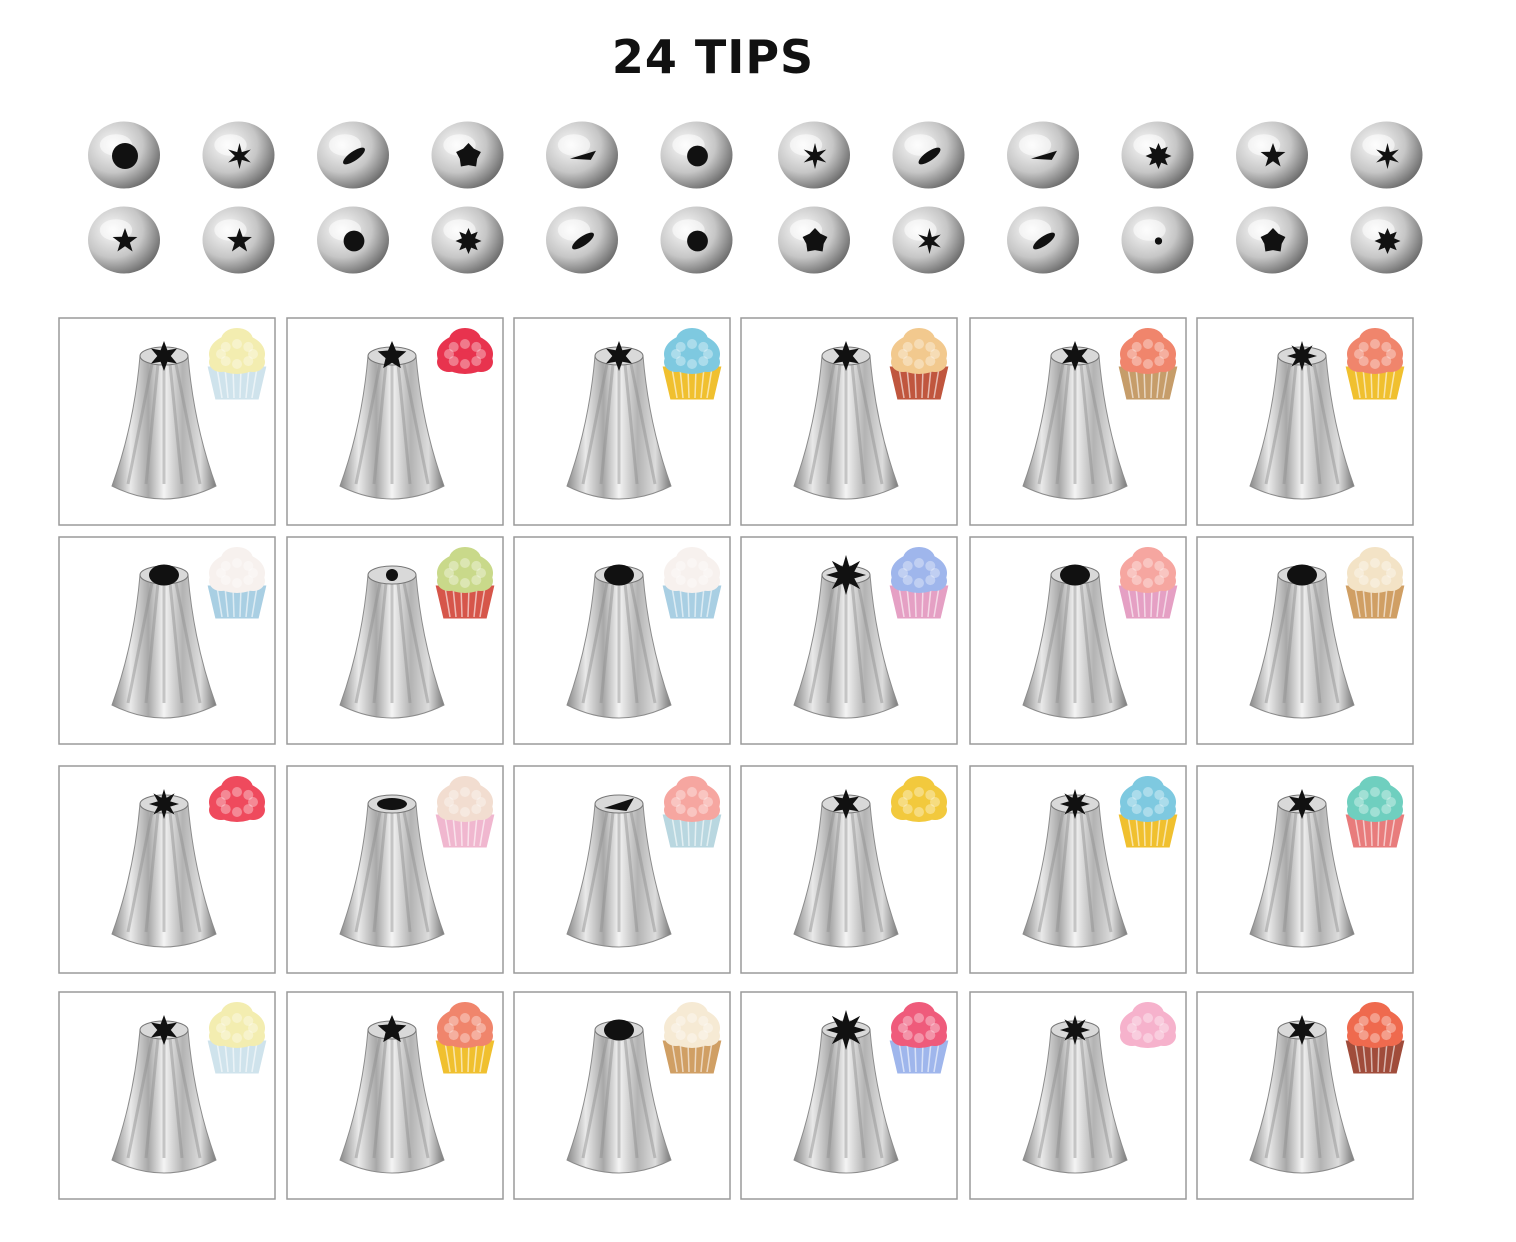 The height and width of the screenshot is (1242, 1516). Describe the element at coordinates (755, 197) in the screenshot. I see `end-view-row` at that location.